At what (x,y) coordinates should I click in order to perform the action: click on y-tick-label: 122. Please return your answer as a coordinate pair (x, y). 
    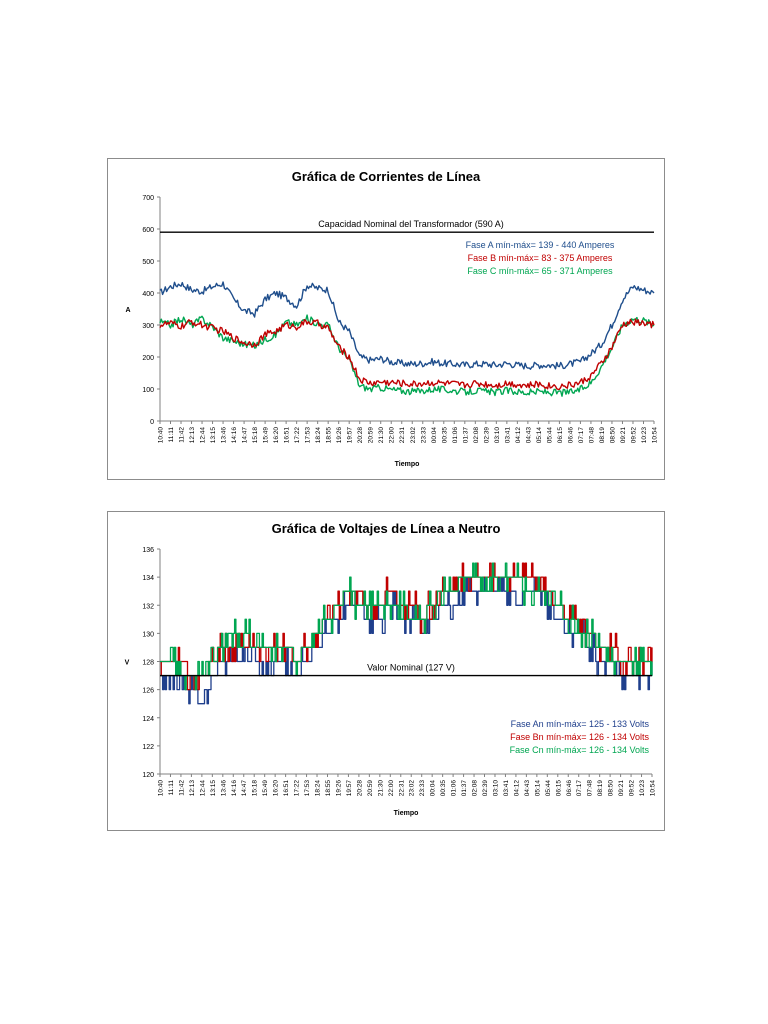
    Looking at the image, I should click on (148, 747).